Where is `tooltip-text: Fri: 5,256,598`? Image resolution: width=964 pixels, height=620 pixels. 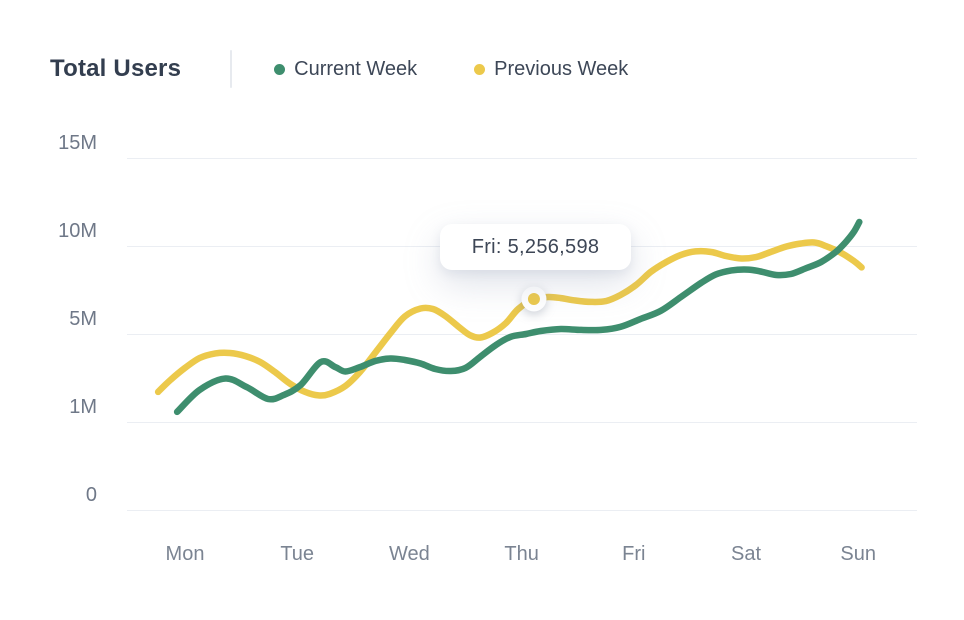
tooltip-text: Fri: 5,256,598 is located at coordinates (535, 246).